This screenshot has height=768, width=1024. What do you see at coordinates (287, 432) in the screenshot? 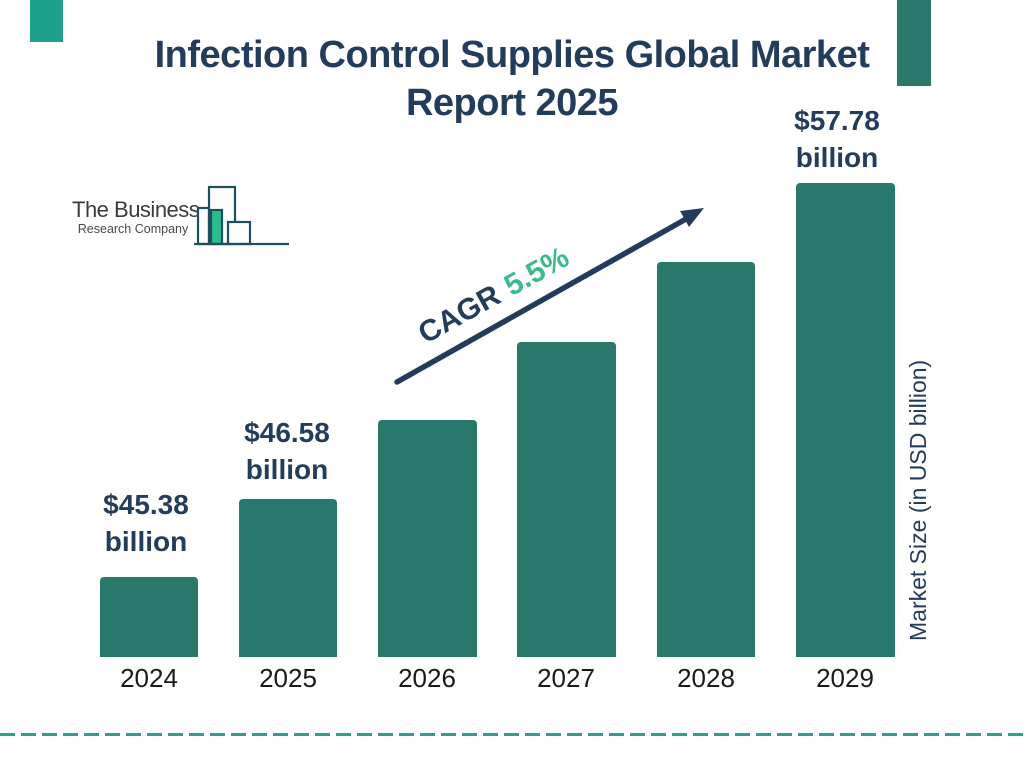
I see `value-amount-2025: $46.58` at bounding box center [287, 432].